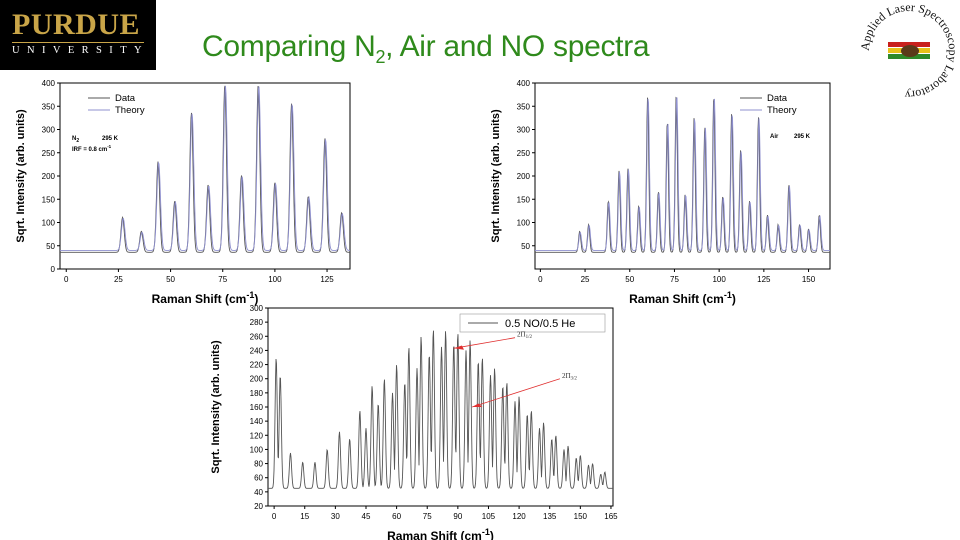 The image size is (960, 540). Describe the element at coordinates (524, 335) in the screenshot. I see `label-2pi-1-2: 2Π1/2` at that location.